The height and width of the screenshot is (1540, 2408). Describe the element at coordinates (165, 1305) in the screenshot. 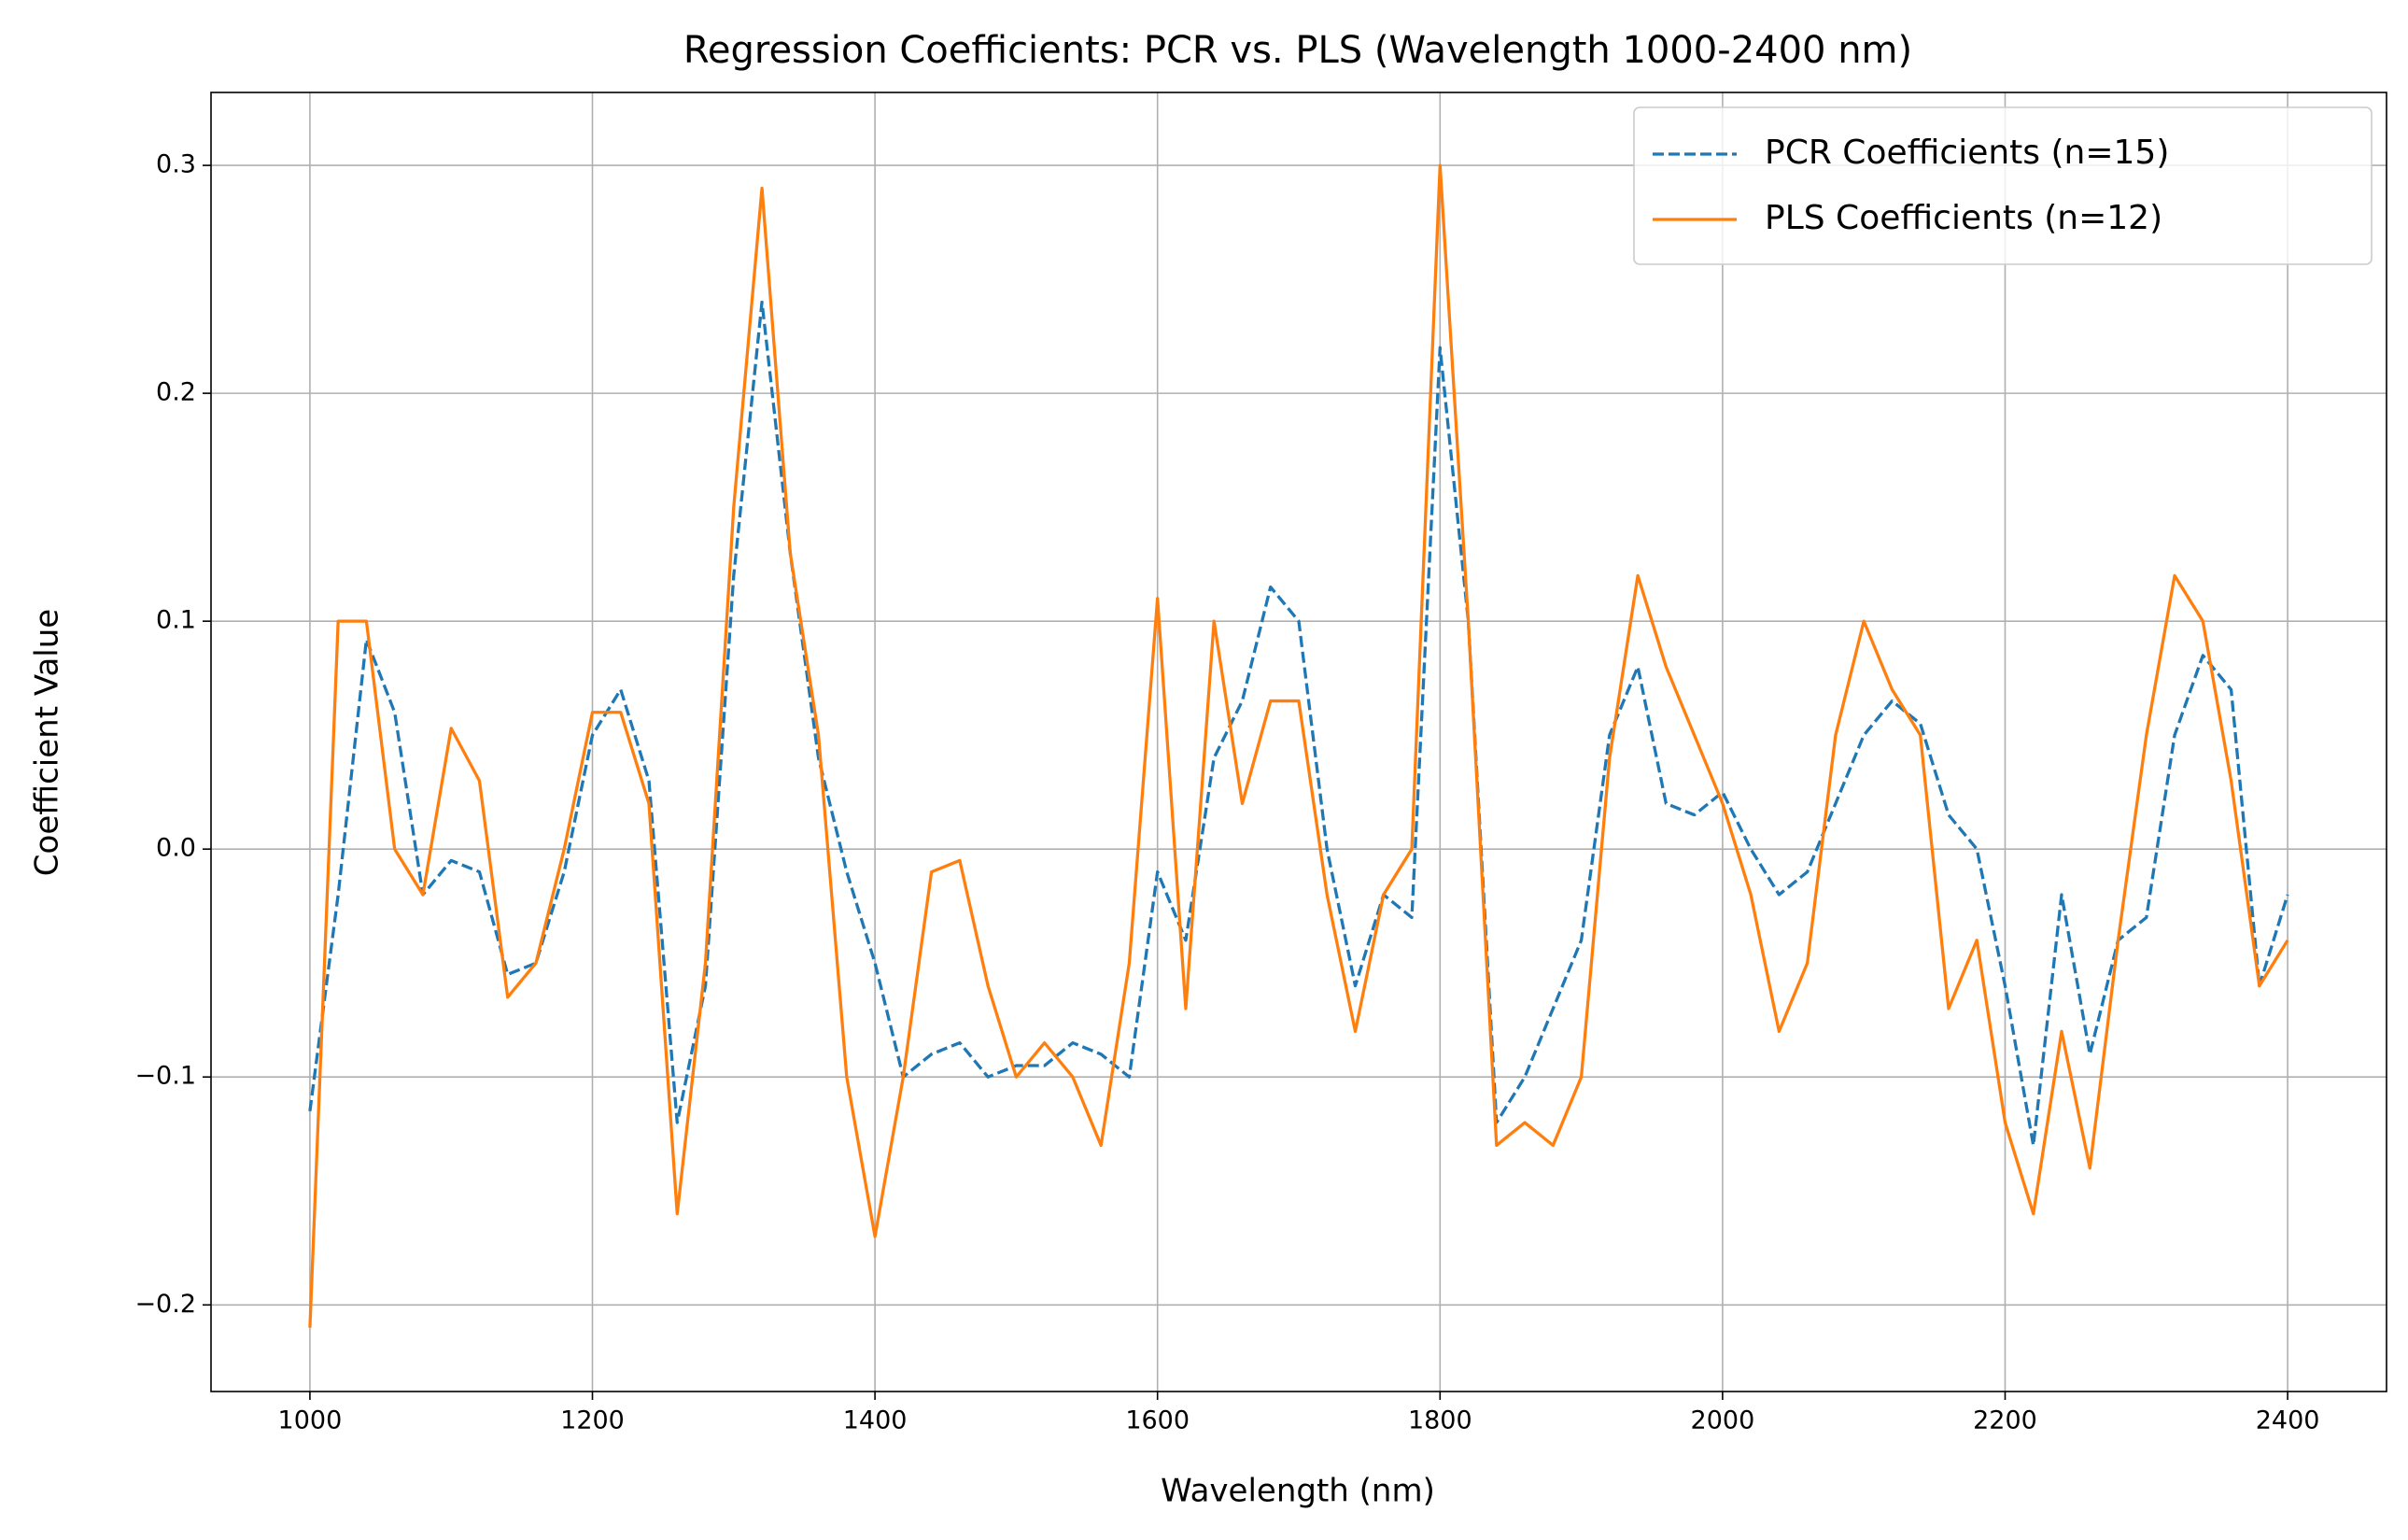

I see `y-tick-label: −0.2` at that location.